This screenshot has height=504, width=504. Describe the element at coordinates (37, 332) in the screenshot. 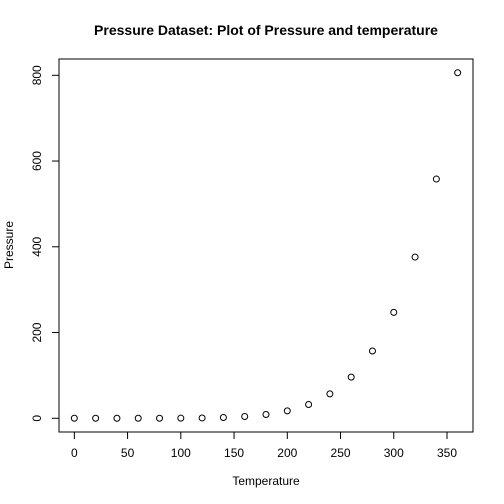

I see `y-tick-label: 200` at that location.